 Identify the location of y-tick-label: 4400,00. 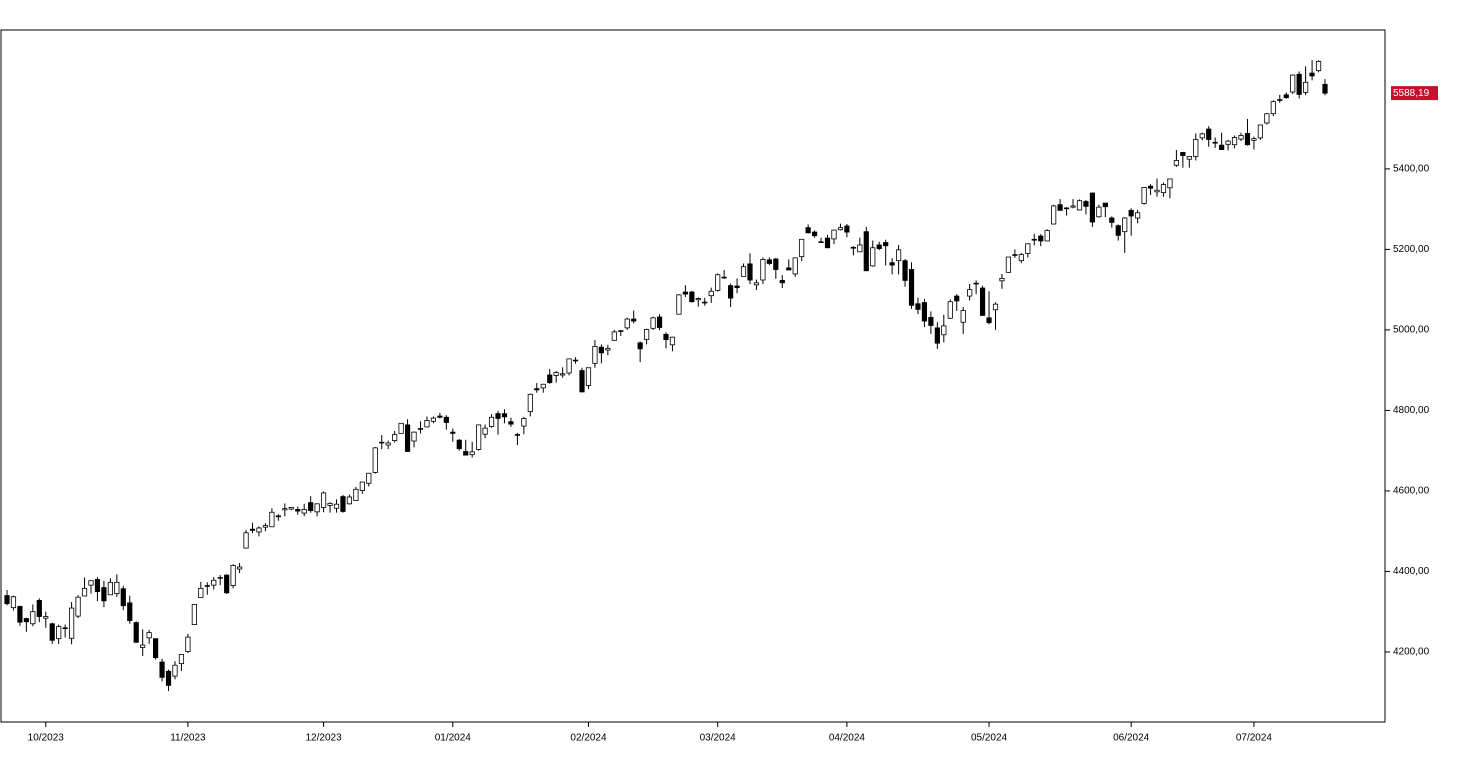
(1411, 571).